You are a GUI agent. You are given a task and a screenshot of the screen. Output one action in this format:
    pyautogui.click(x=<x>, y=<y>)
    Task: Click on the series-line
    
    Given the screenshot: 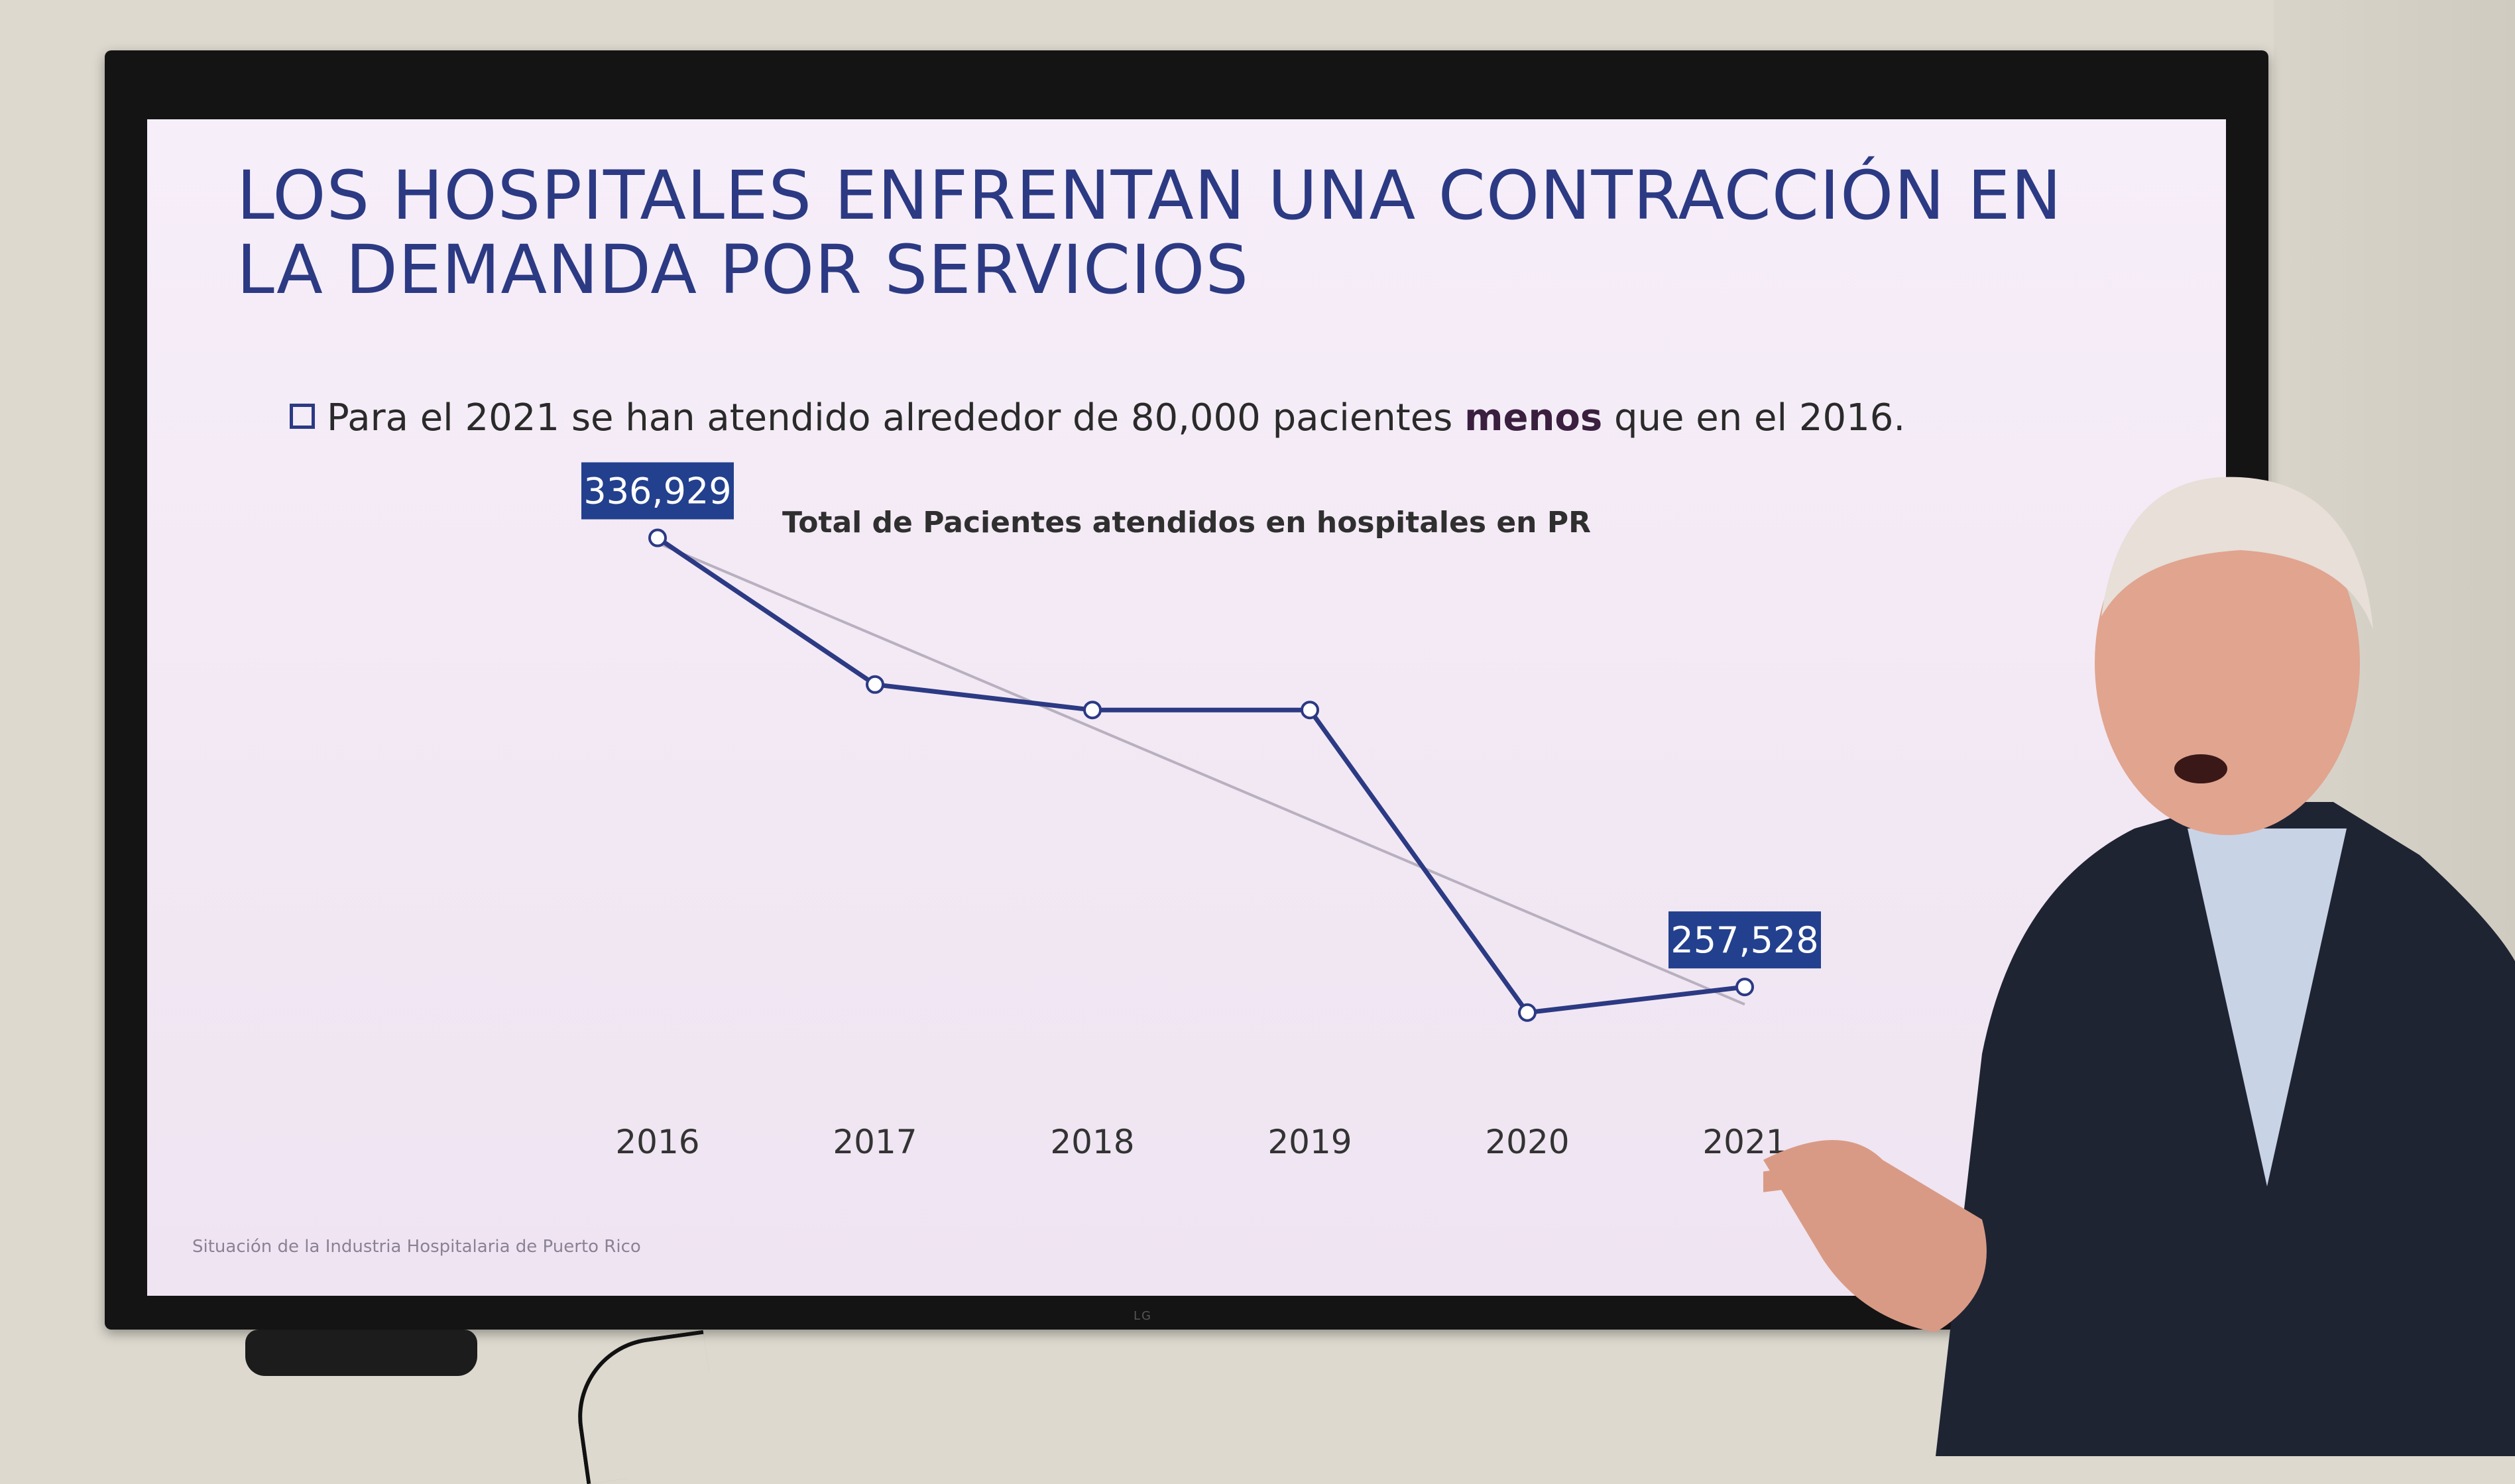 What is the action you would take?
    pyautogui.click(x=1200, y=775)
    